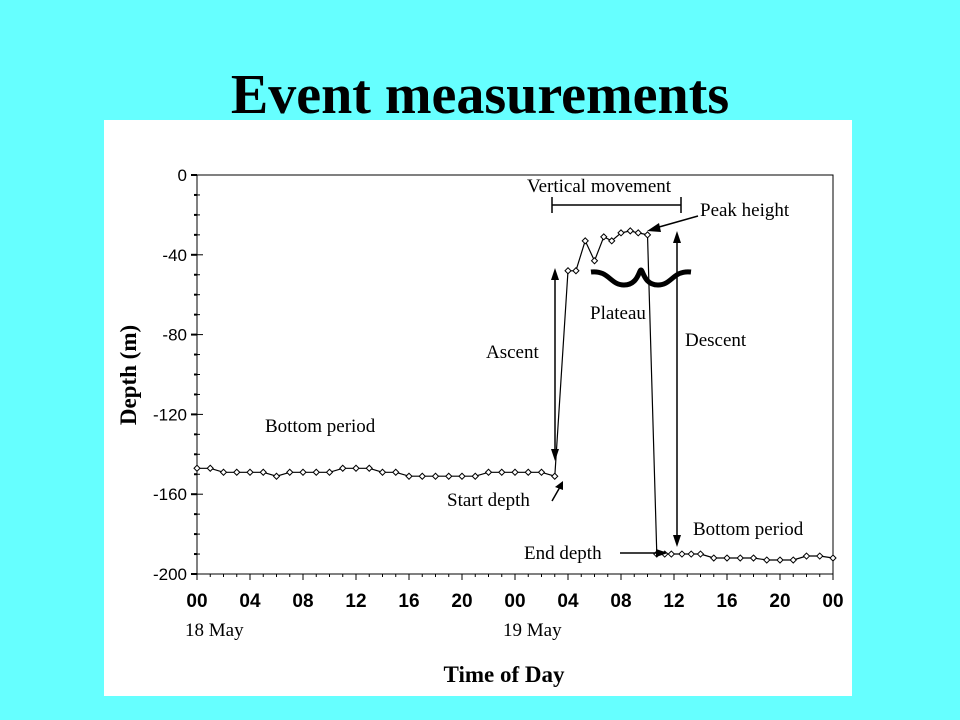 The image size is (960, 720). What do you see at coordinates (641, 277) in the screenshot?
I see `plateau-brace` at bounding box center [641, 277].